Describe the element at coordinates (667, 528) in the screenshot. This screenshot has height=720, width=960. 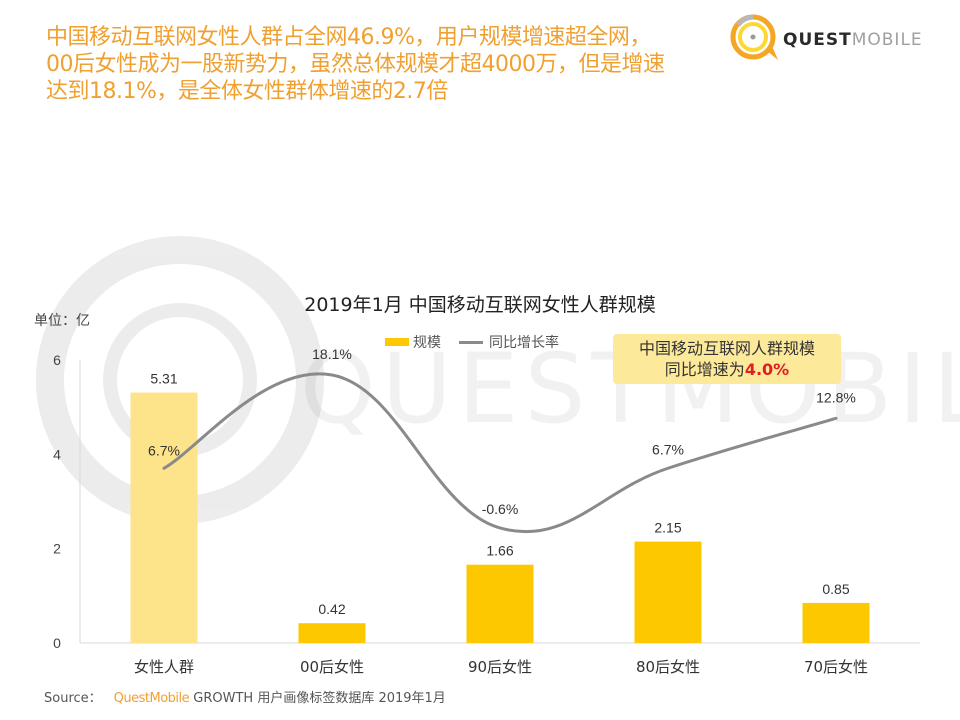
I see `bar-value-label: 2.15` at that location.